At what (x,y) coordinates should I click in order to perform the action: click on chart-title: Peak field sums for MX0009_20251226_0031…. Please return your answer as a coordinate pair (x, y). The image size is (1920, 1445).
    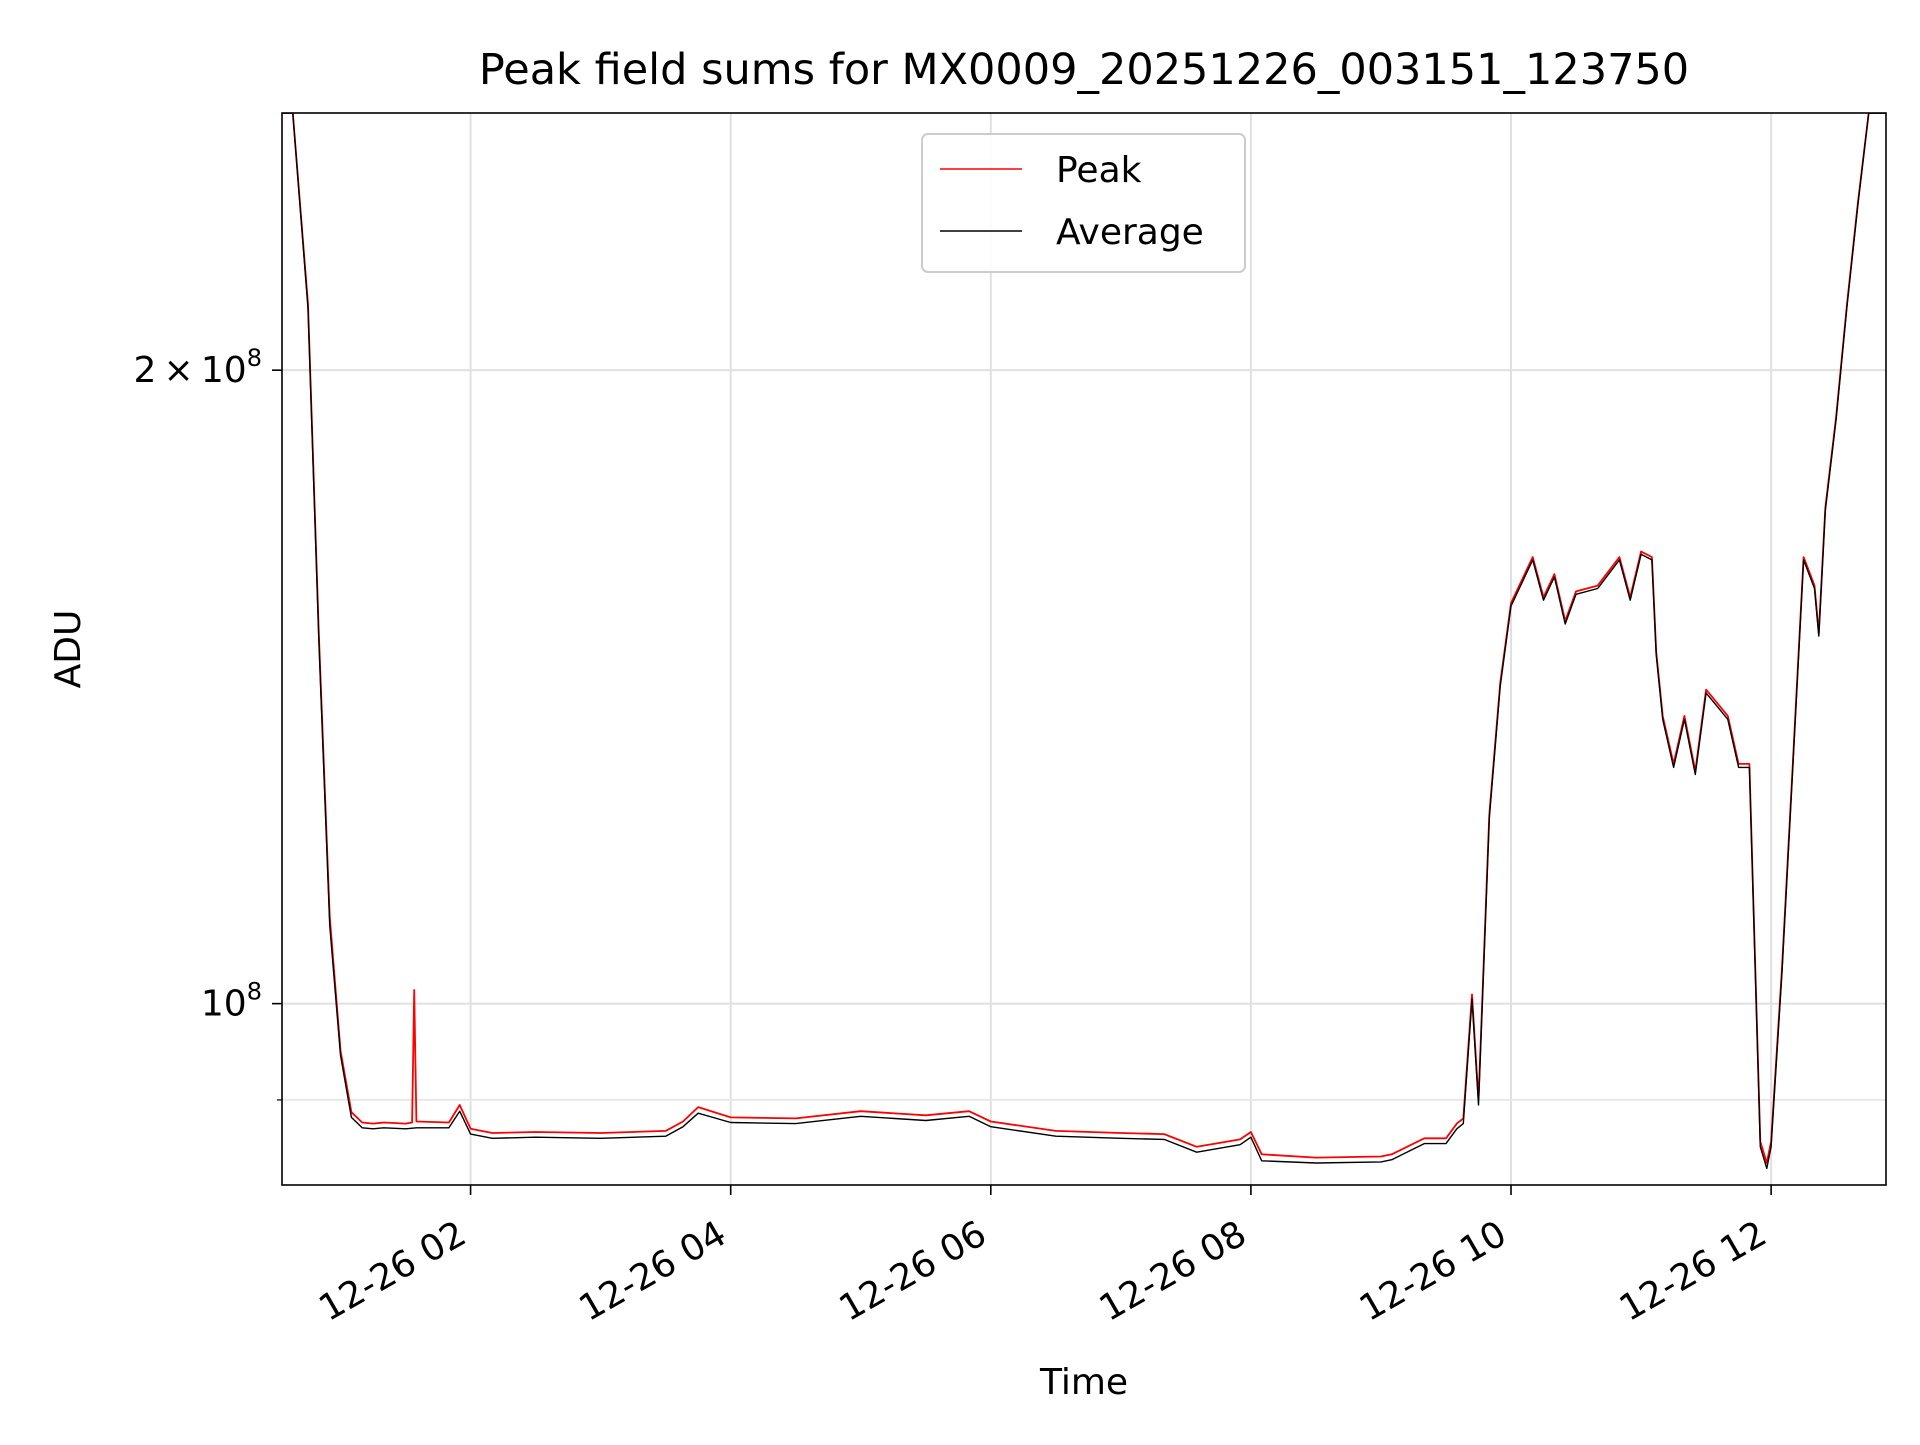
    Looking at the image, I should click on (1084, 70).